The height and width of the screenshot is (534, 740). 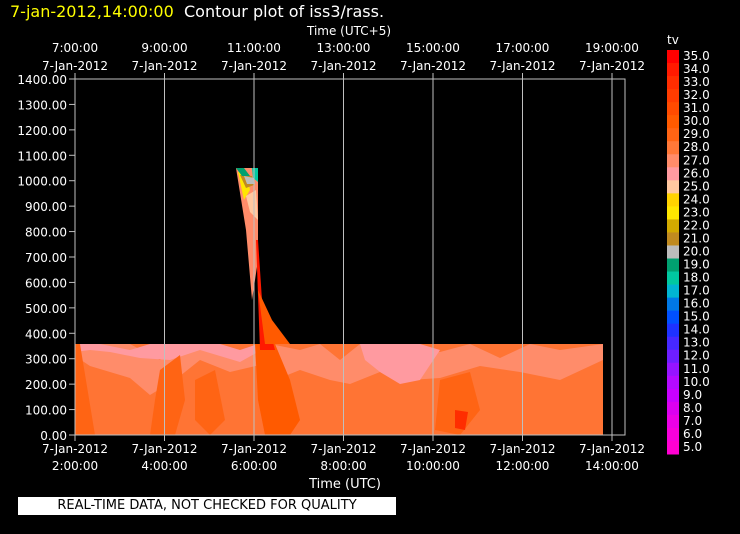 I want to click on colorbar-level-label: 32.0, so click(x=696, y=95).